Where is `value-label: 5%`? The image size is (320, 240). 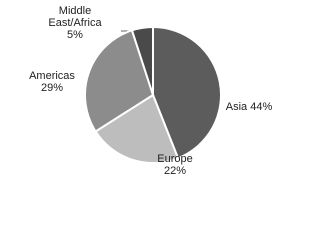
value-label: 5% is located at coordinates (75, 35).